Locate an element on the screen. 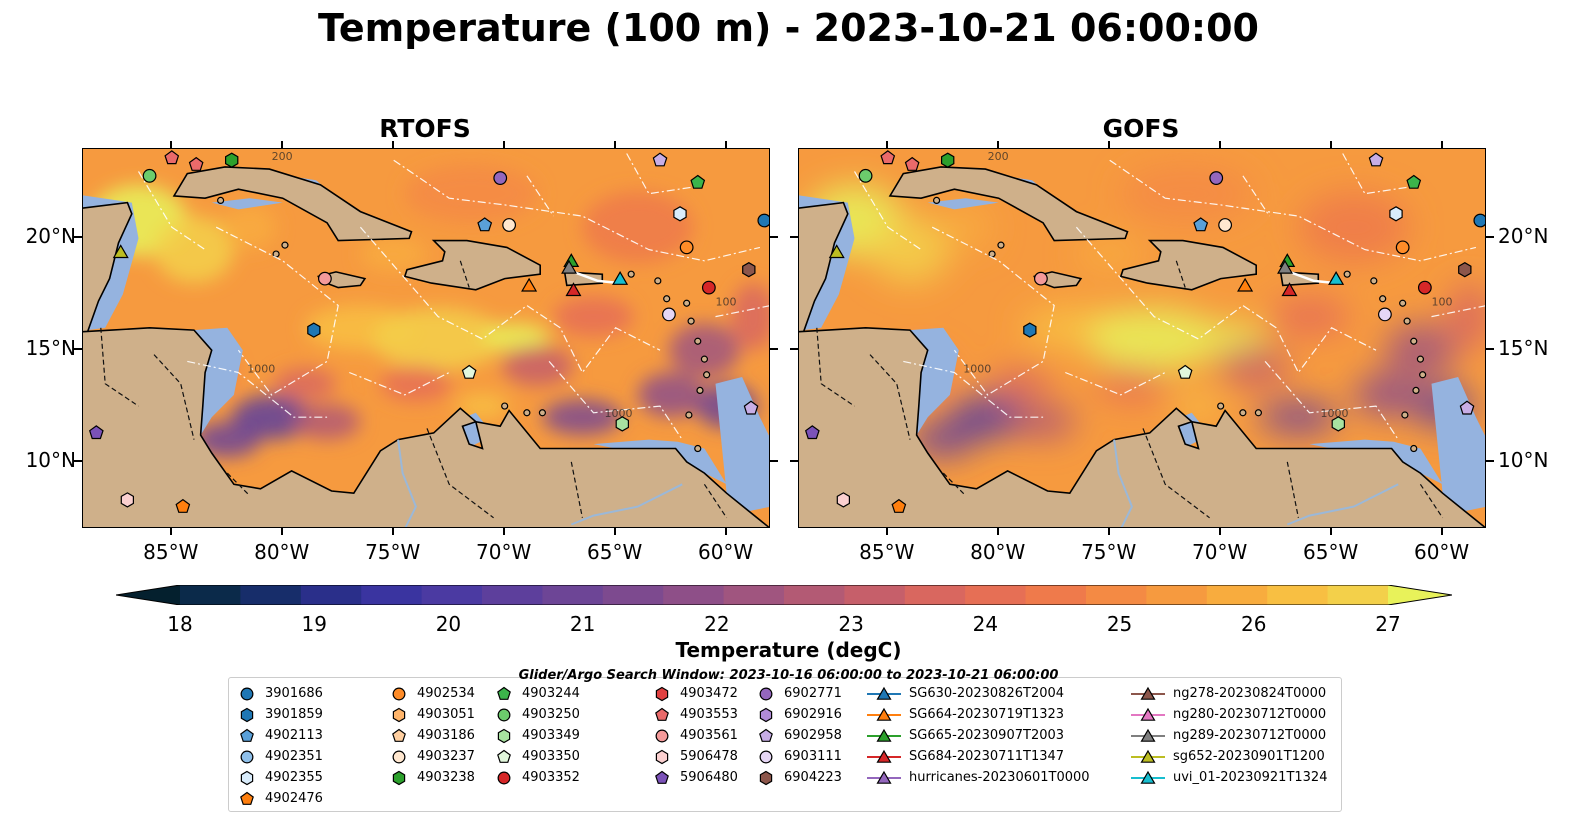  lon-tick-label: 70°W is located at coordinates (1220, 552).